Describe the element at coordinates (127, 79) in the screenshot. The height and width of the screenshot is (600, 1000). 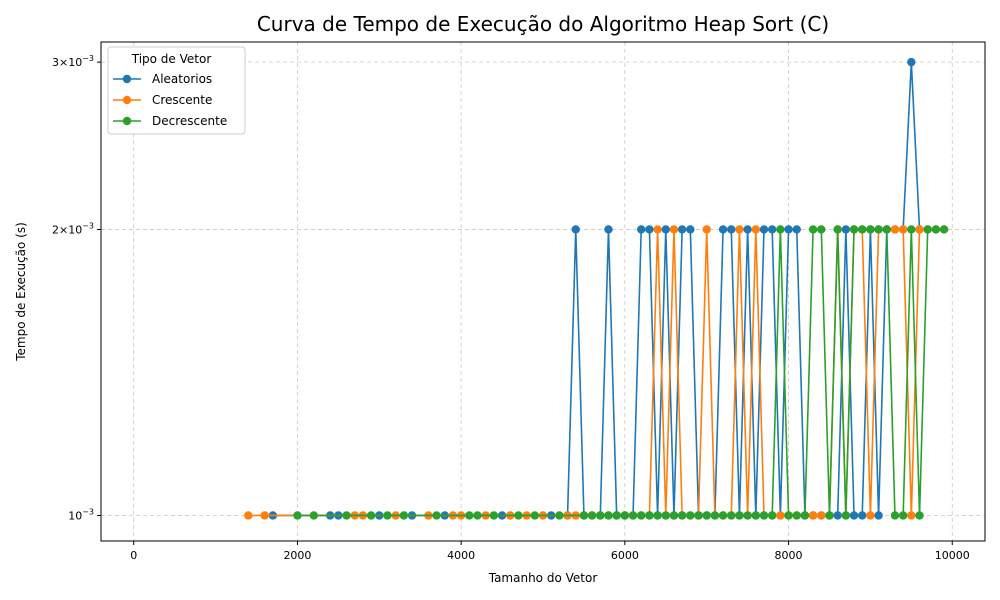
I see `legend-marker-aleatorios` at that location.